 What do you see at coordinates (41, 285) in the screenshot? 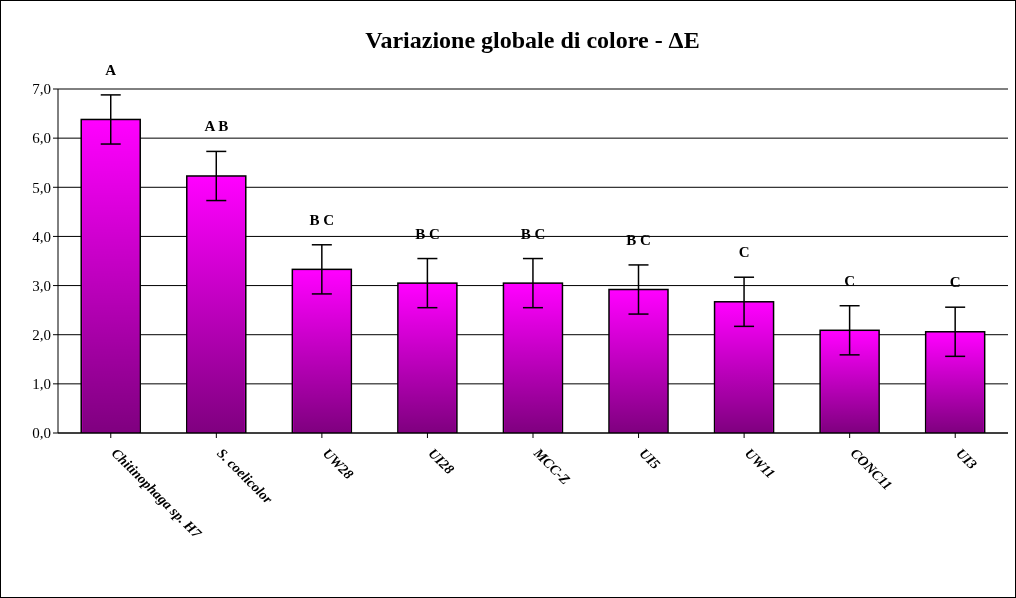
I see `y-tick-label: 3,0` at bounding box center [41, 285].